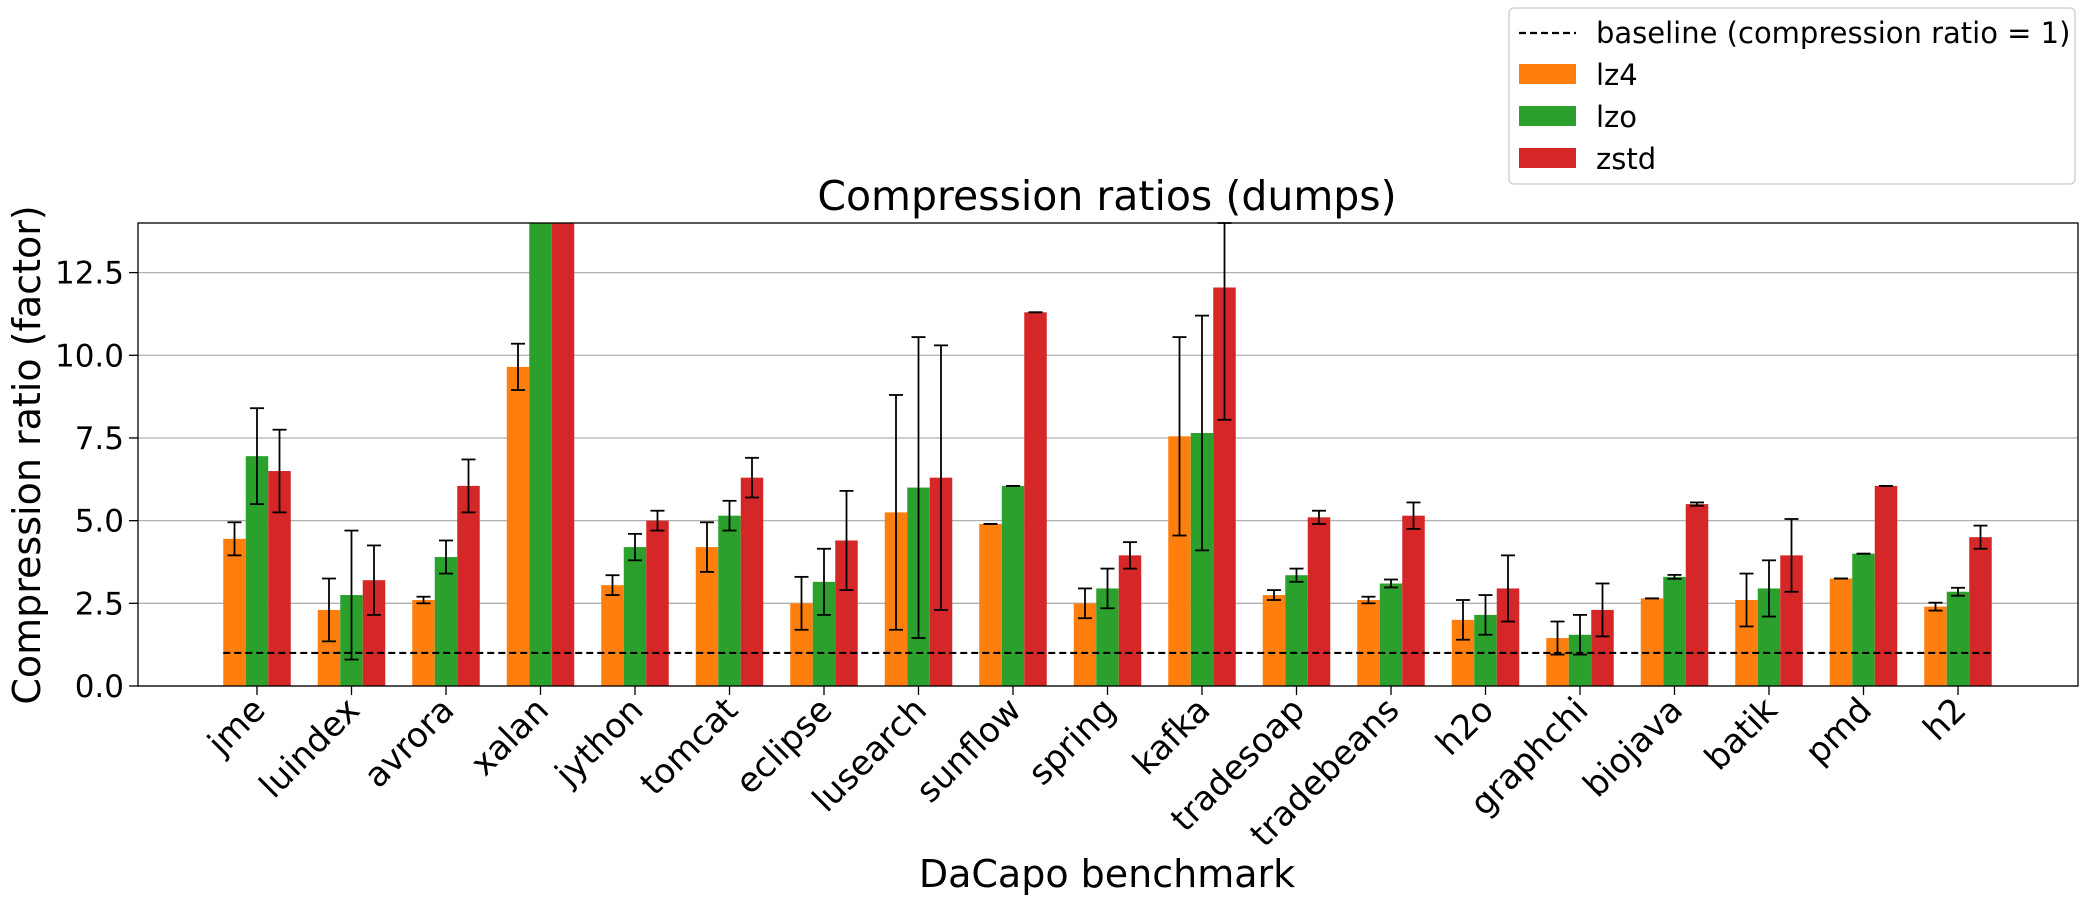  Describe the element at coordinates (27, 454) in the screenshot. I see `y-axis-title: Compression ratio (factor)` at that location.